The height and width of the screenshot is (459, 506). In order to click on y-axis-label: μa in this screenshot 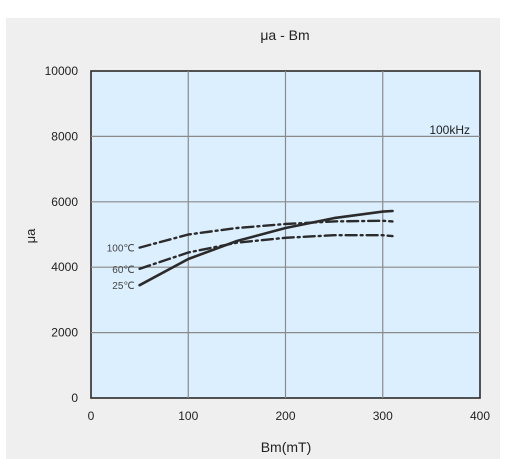, I will do `click(30, 235)`.